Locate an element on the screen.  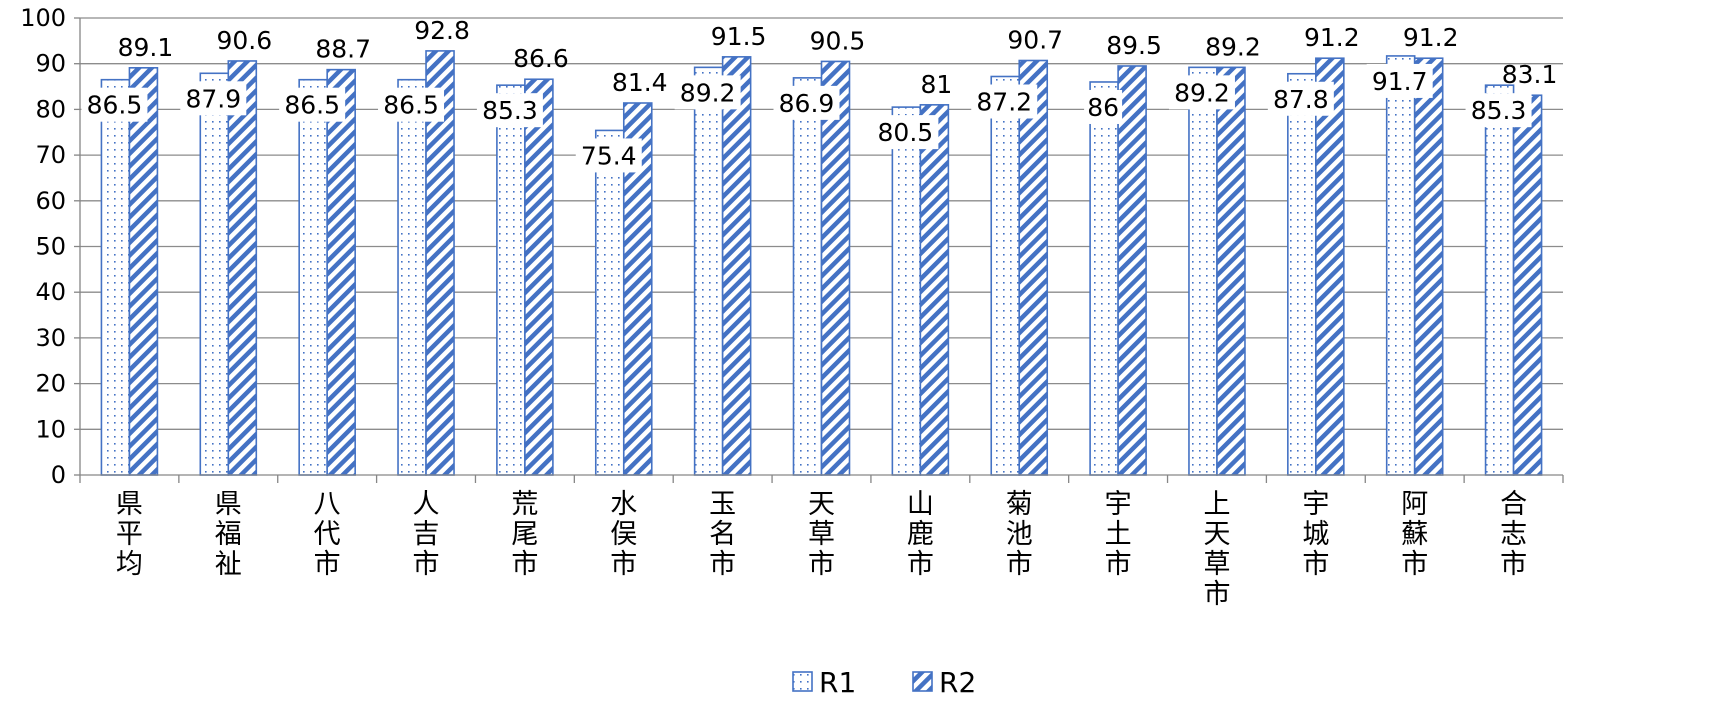
data-label-r2: 91.2 is located at coordinates (1431, 37).